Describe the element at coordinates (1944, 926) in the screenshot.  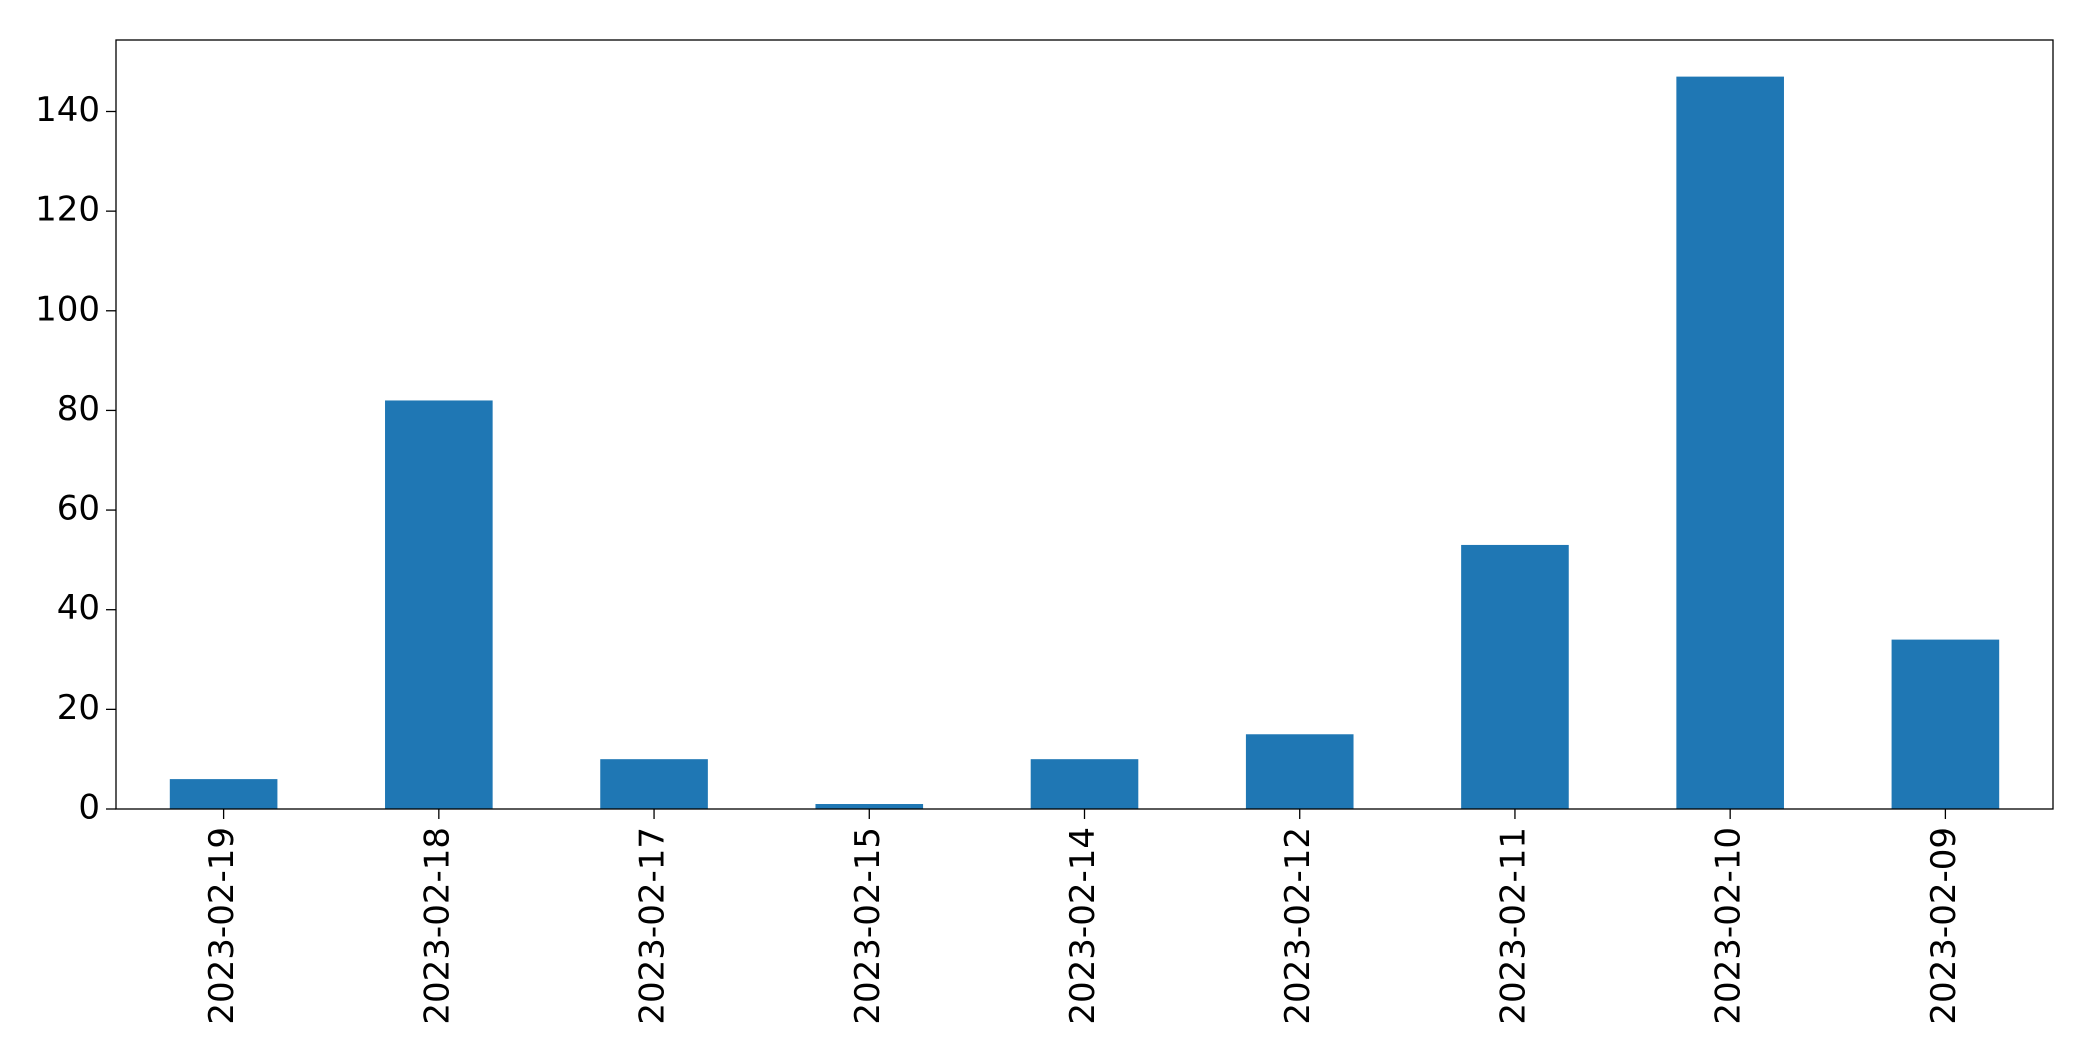
I see `x-tick-label: 2023-02-09` at that location.